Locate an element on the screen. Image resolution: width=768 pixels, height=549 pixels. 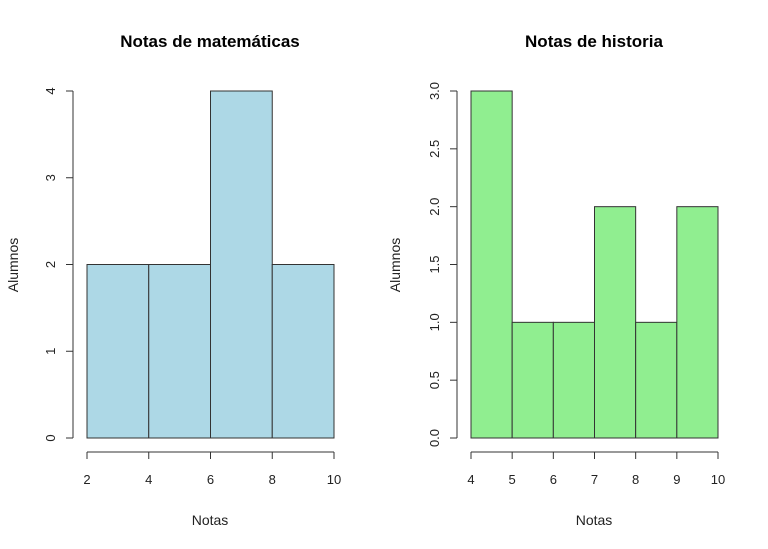
x-axis: 2 4 6 8 10 is located at coordinates (212, 469).